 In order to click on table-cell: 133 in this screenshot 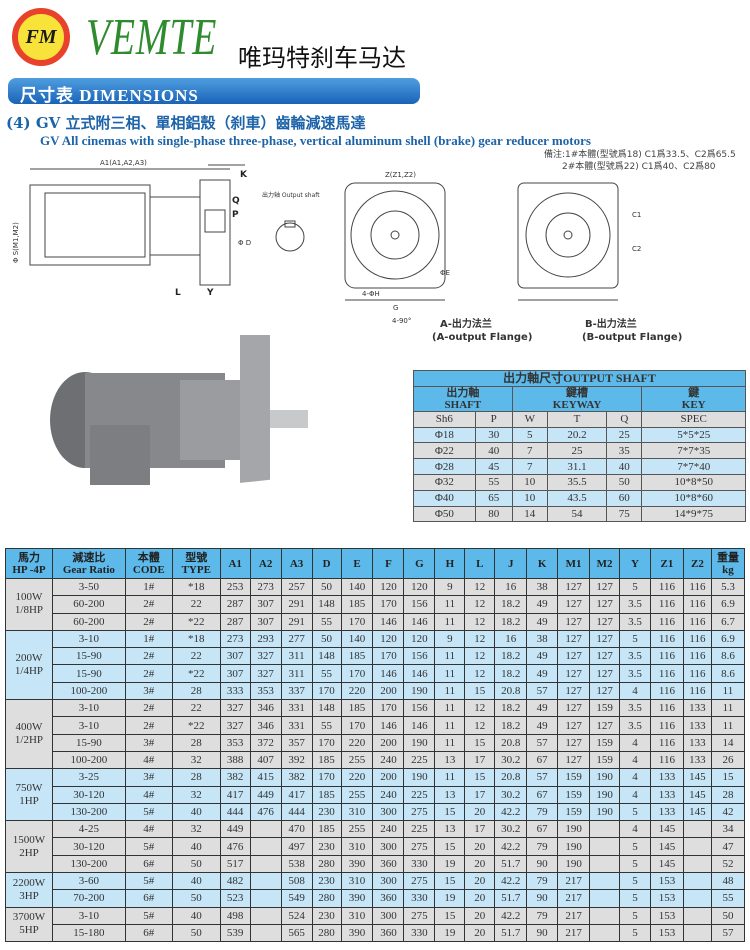, I will do `click(697, 742)`.